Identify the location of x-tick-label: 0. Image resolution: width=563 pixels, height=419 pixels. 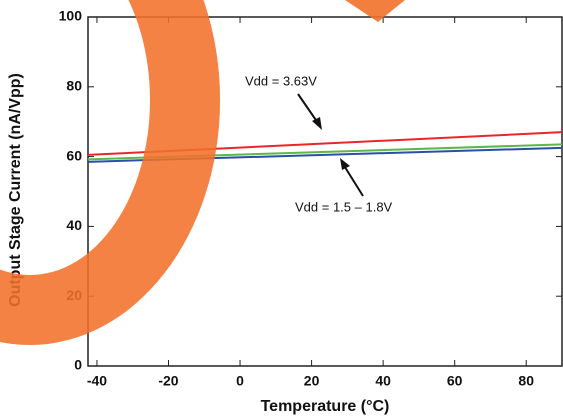
(240, 381).